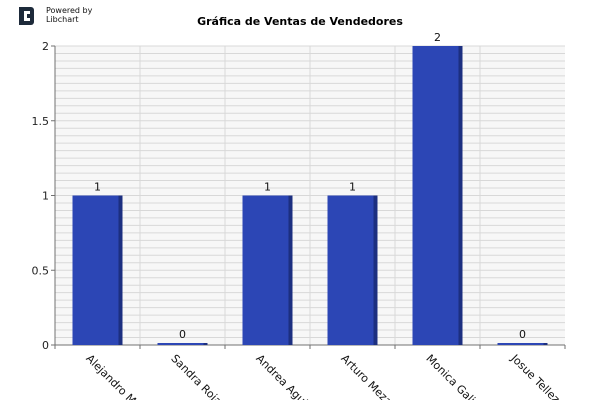 The image size is (600, 400). I want to click on libchart-logo: Powered by Libchart, so click(56, 16).